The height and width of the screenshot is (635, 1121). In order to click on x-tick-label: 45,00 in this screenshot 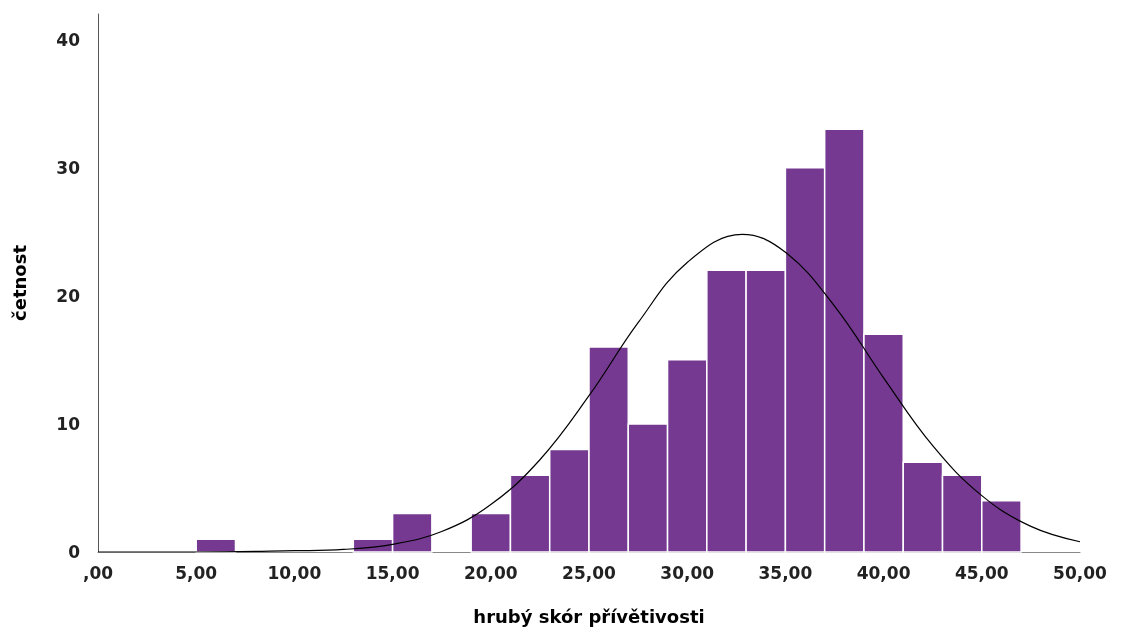, I will do `click(981, 572)`.